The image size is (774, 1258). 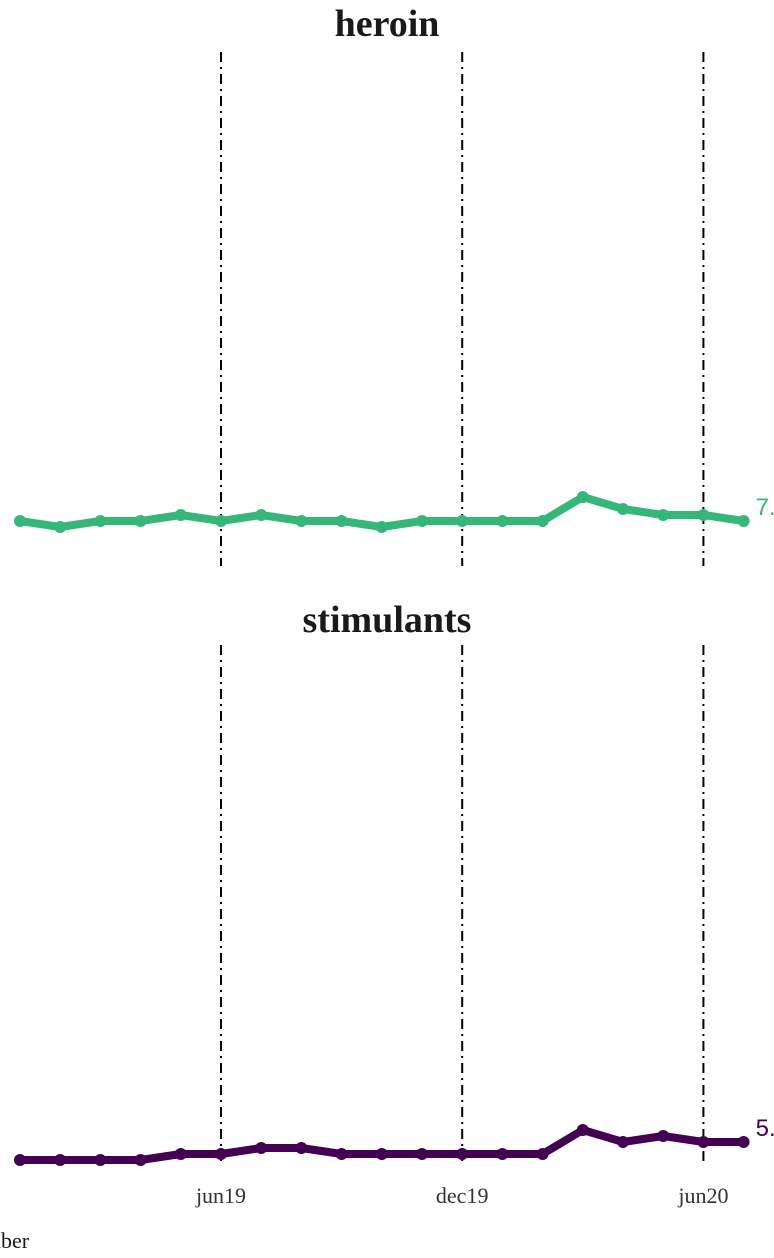 What do you see at coordinates (15, 1240) in the screenshot?
I see `truncated-caption: nber` at bounding box center [15, 1240].